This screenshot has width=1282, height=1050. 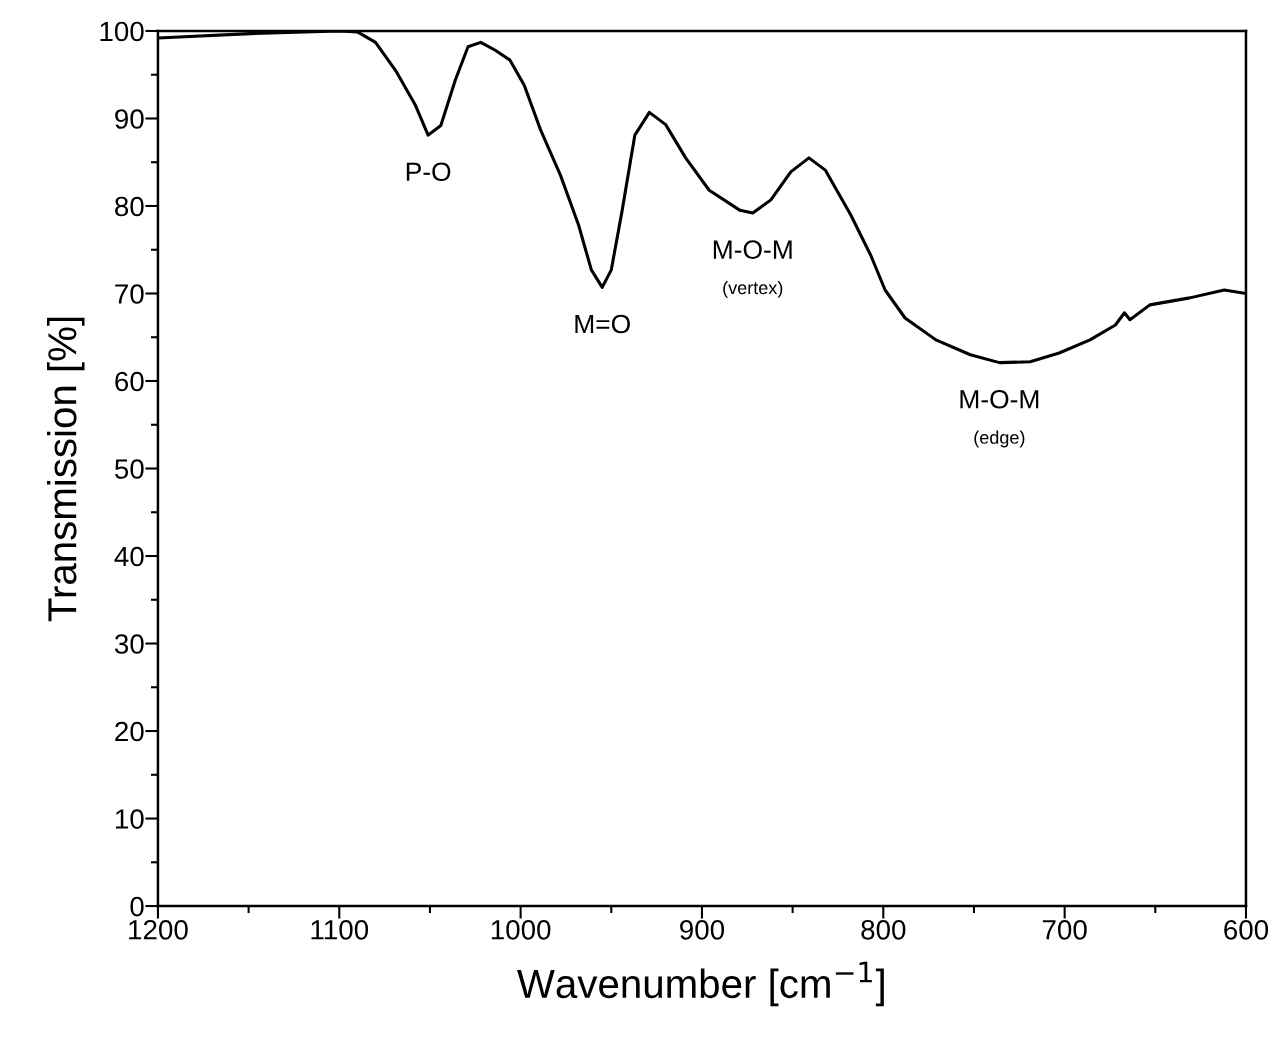 I want to click on y-tick-label: 90, so click(x=129, y=119).